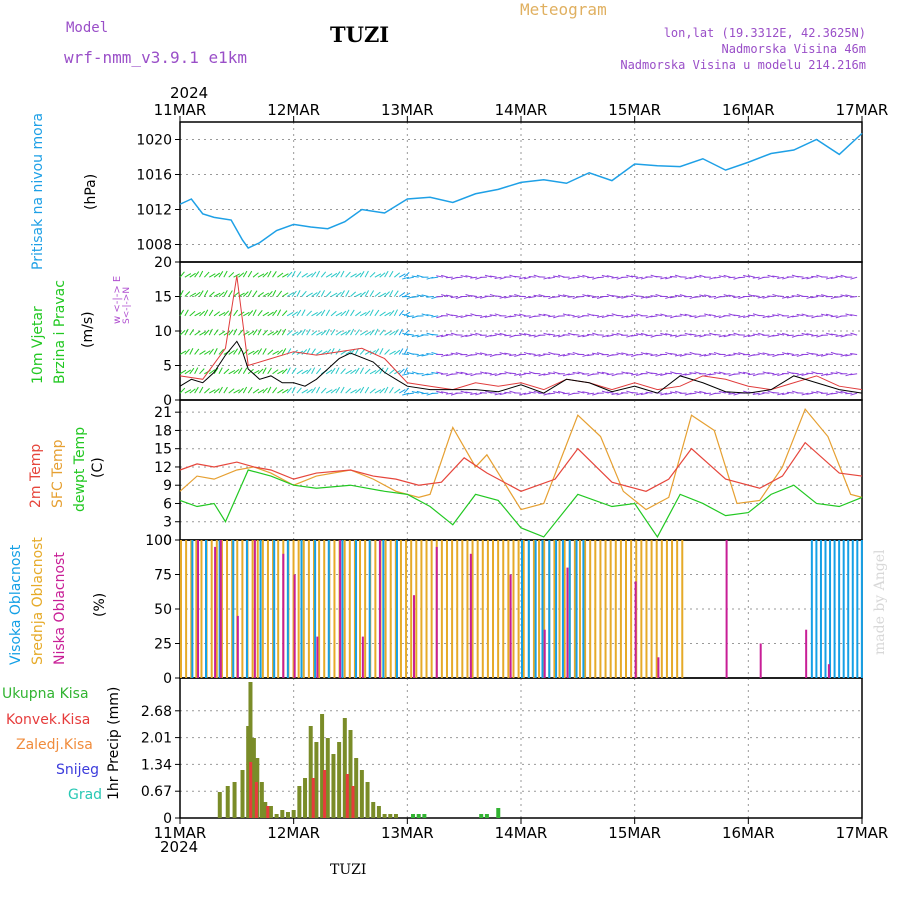  Describe the element at coordinates (521, 110) in the screenshot. I see `x-tick-label-top: 14MAR` at that location.